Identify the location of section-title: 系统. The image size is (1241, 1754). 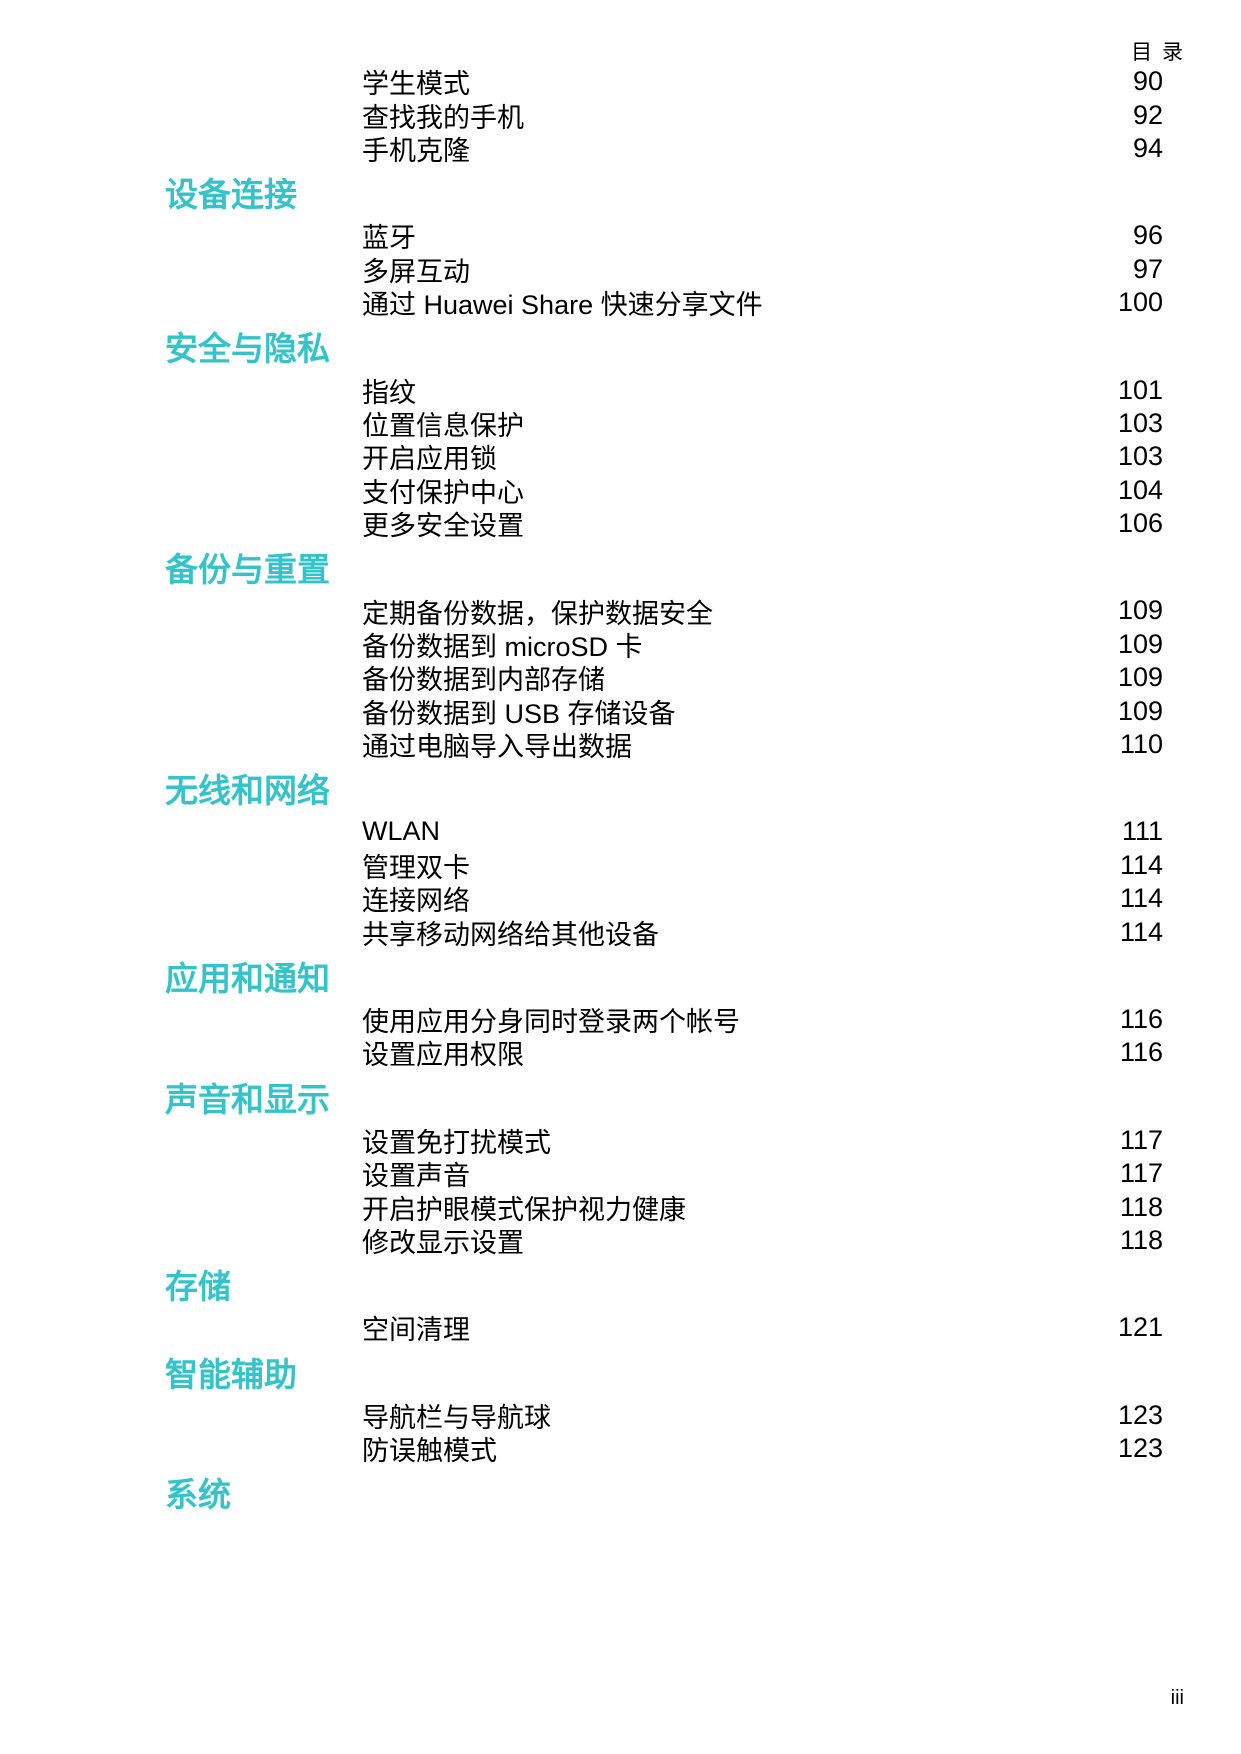
(198, 1495).